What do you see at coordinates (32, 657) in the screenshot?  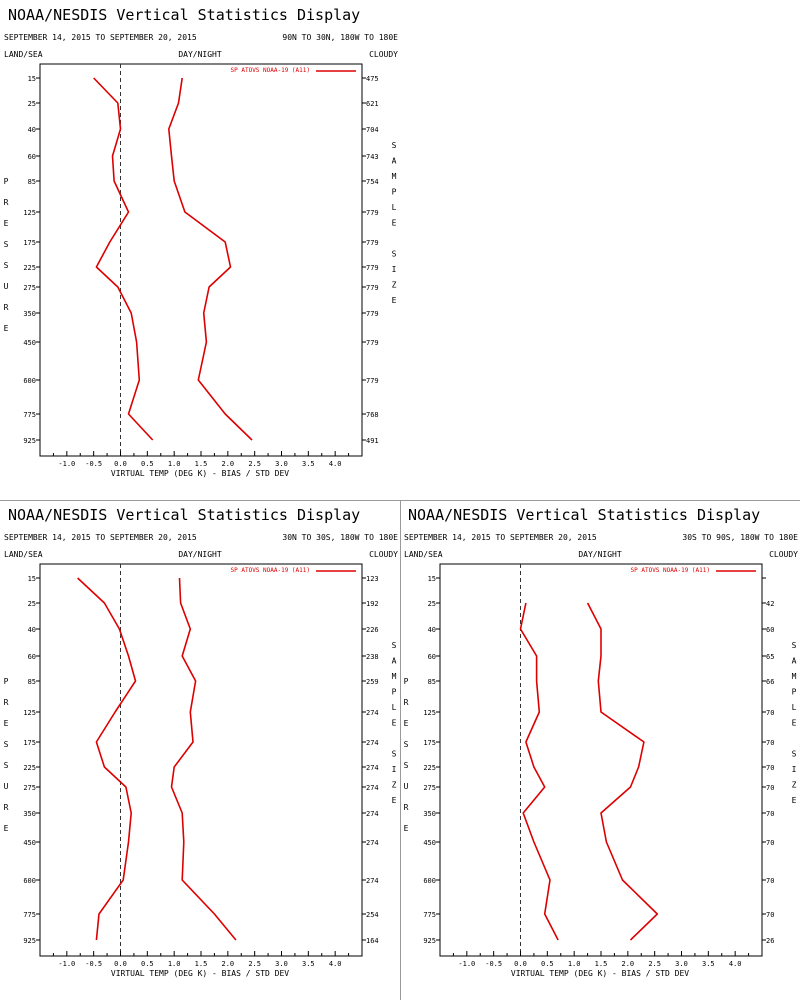 I see `pressure-level-label: 60` at bounding box center [32, 657].